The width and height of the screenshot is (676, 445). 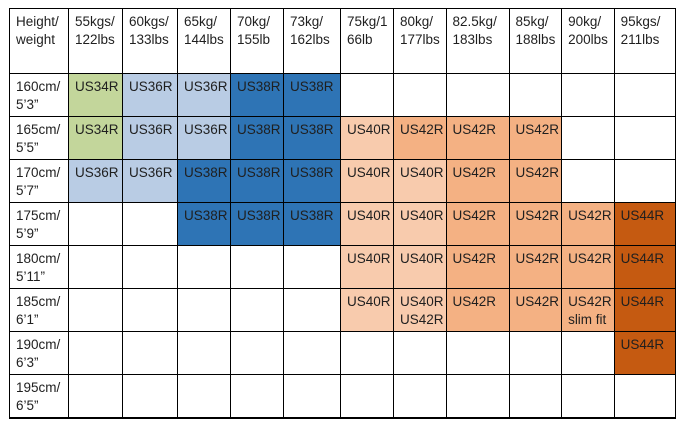 I want to click on height-row-label: 185cm/ 6’1”, so click(x=39, y=310).